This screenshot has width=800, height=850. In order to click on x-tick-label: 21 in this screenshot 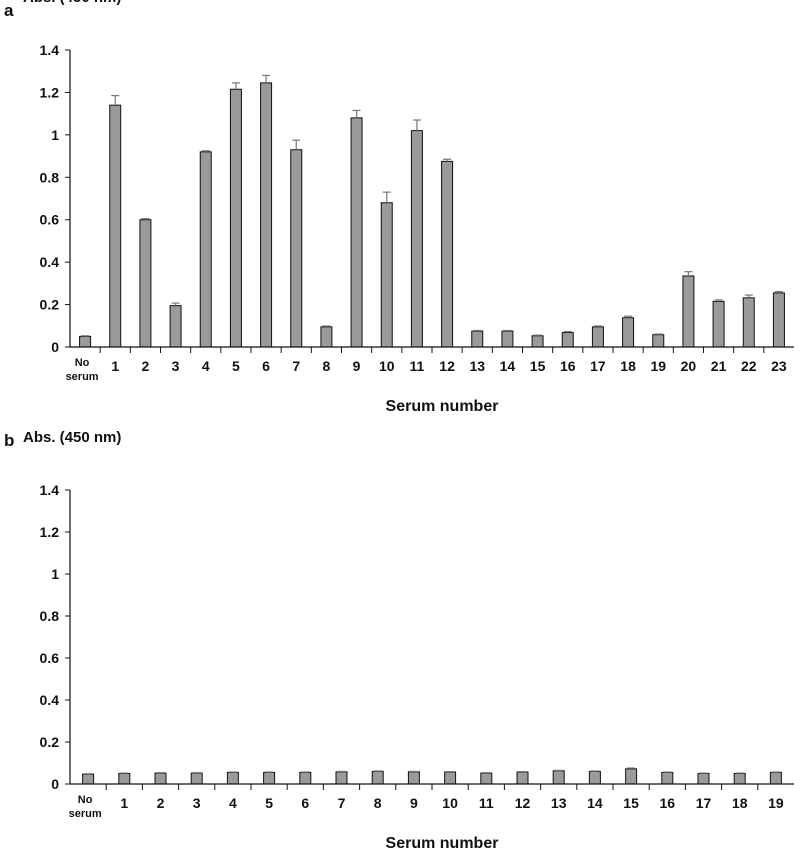, I will do `click(719, 366)`.